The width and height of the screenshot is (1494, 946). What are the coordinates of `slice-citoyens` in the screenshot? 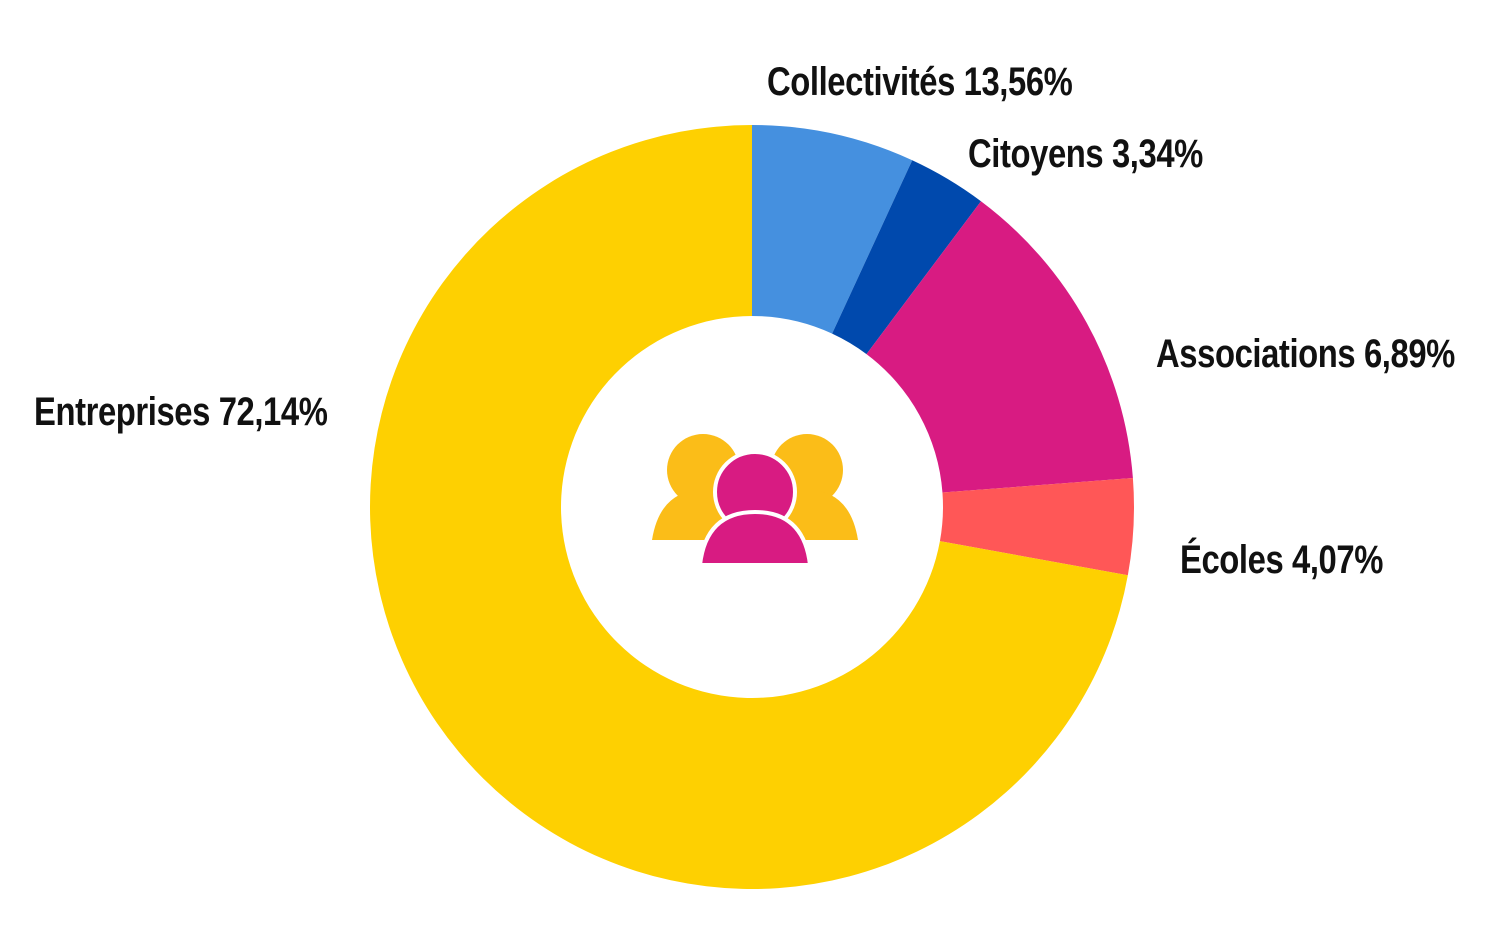 It's located at (906, 257).